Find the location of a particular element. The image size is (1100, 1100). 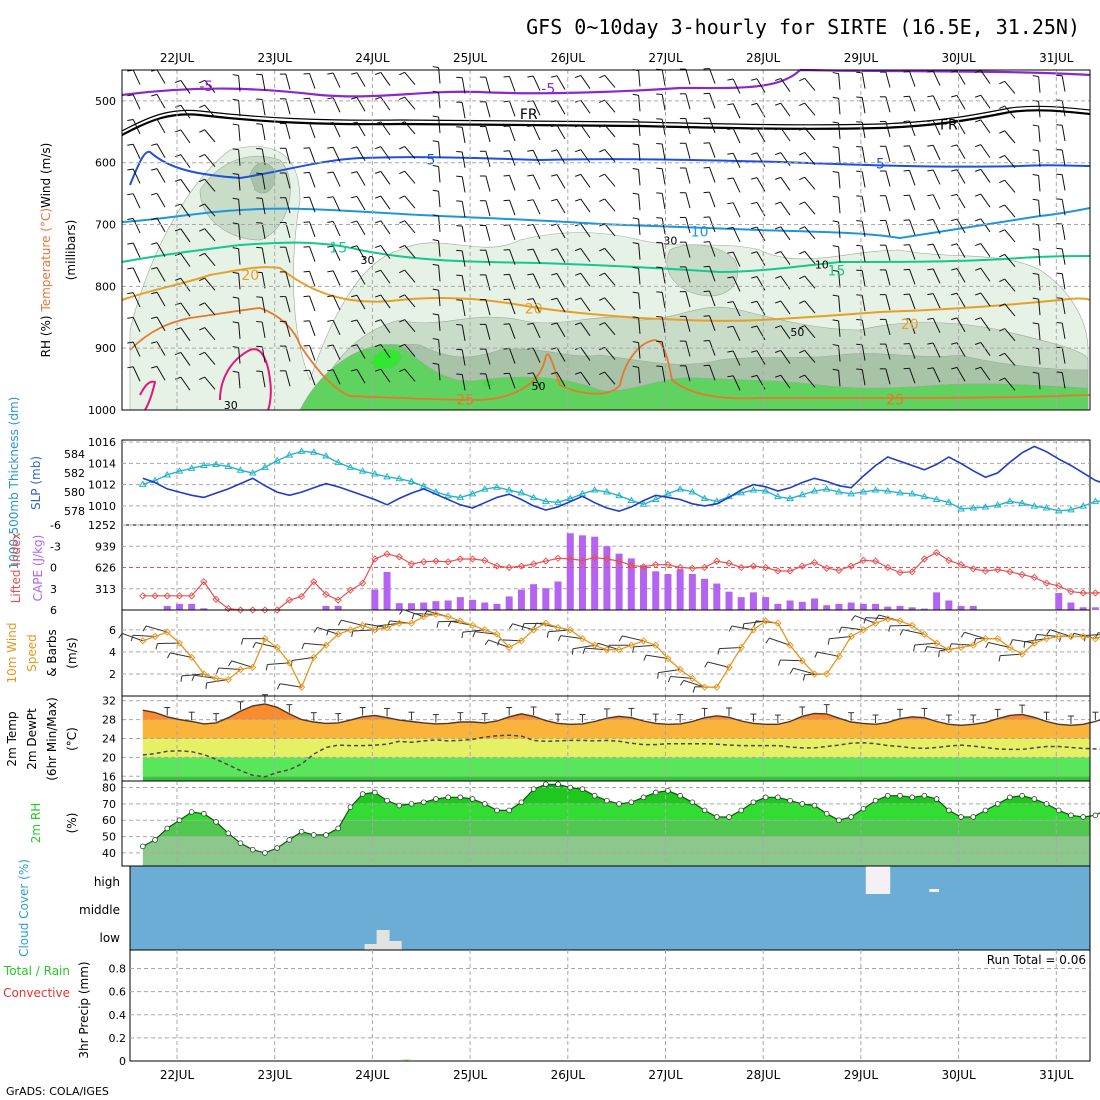

isotherm-label: 10 is located at coordinates (700, 232).